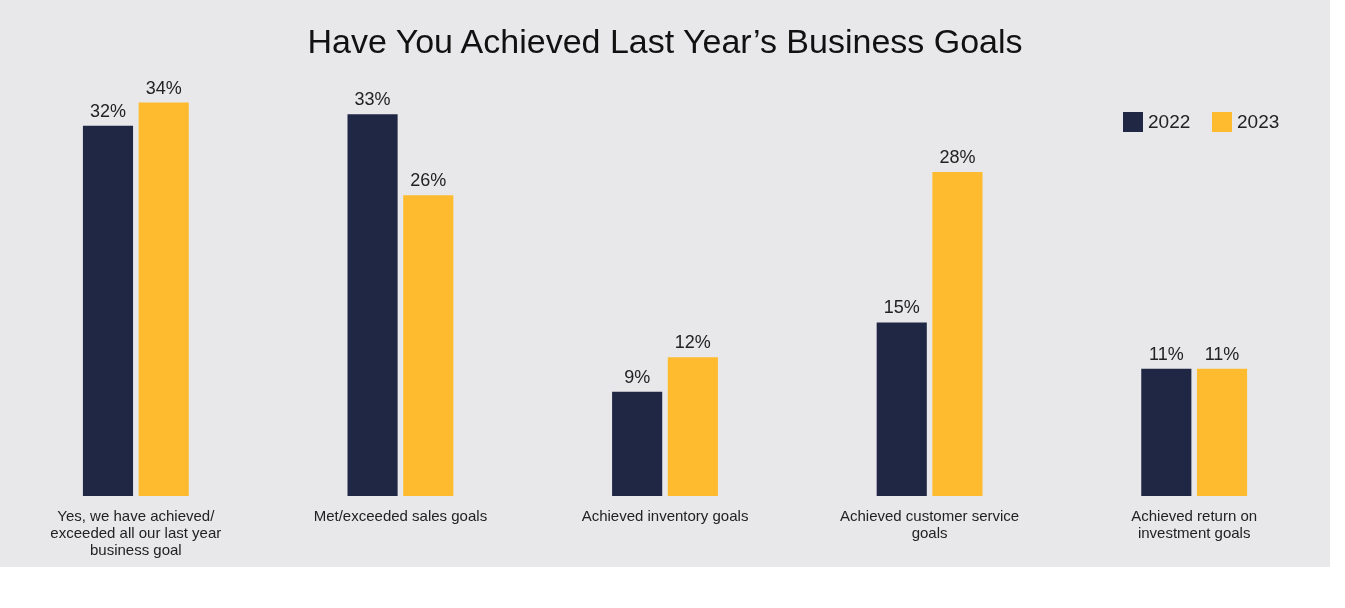 The image size is (1345, 608). What do you see at coordinates (1169, 121) in the screenshot?
I see `legend-label: 2022` at bounding box center [1169, 121].